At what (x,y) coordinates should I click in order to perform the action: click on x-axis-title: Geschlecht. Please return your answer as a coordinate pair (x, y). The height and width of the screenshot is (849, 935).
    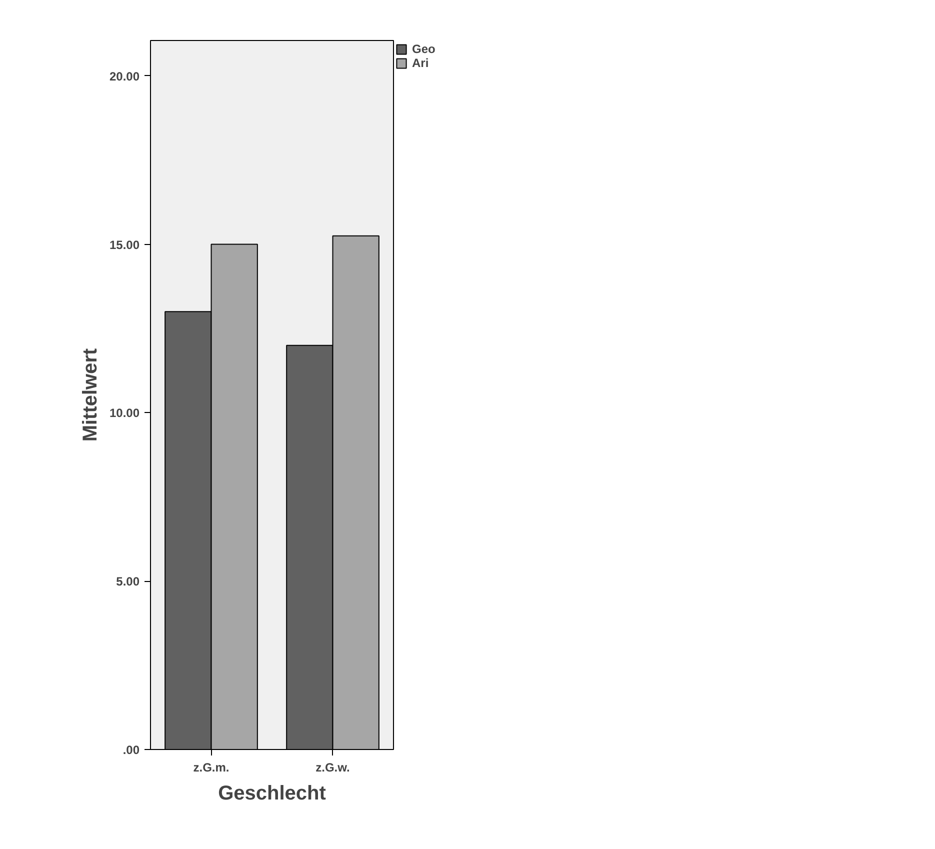
    Looking at the image, I should click on (272, 793).